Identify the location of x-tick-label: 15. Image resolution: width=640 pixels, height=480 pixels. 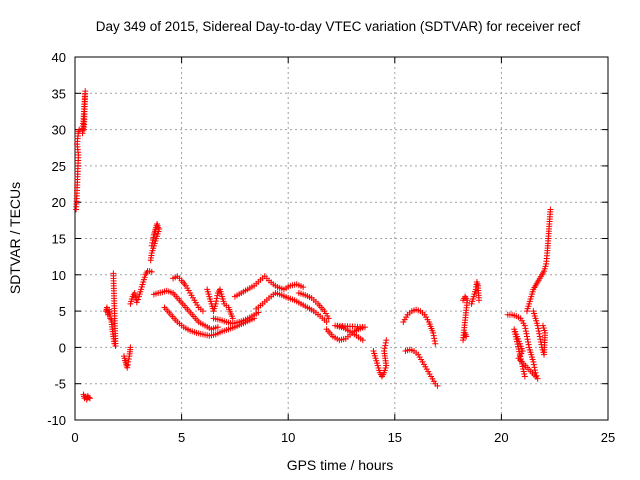
(395, 437).